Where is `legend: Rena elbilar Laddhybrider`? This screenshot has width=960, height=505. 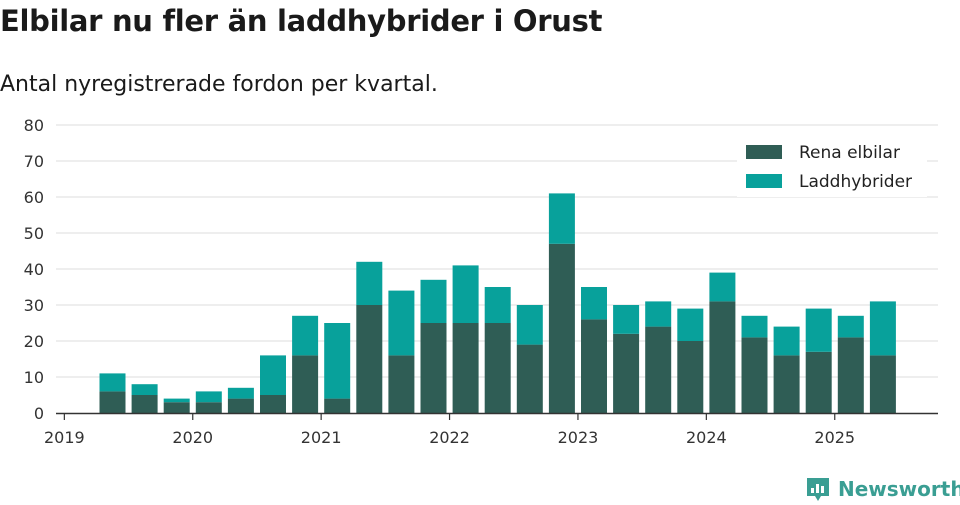 legend: Rena elbilar Laddhybrider is located at coordinates (832, 166).